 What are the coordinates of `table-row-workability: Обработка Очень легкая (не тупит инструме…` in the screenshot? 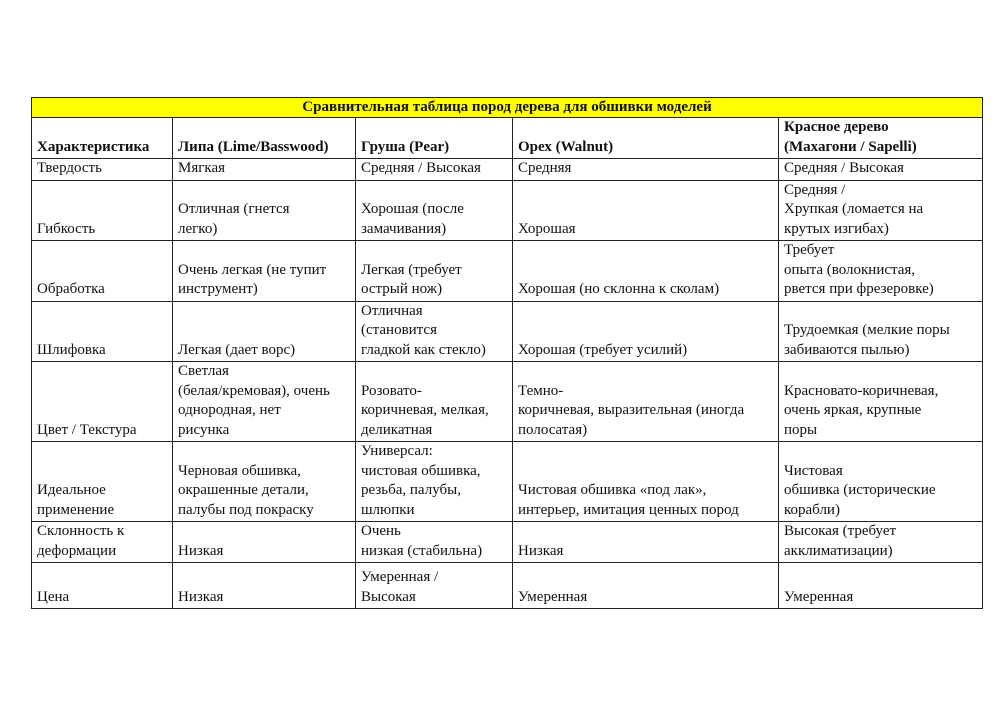 It's located at (507, 271).